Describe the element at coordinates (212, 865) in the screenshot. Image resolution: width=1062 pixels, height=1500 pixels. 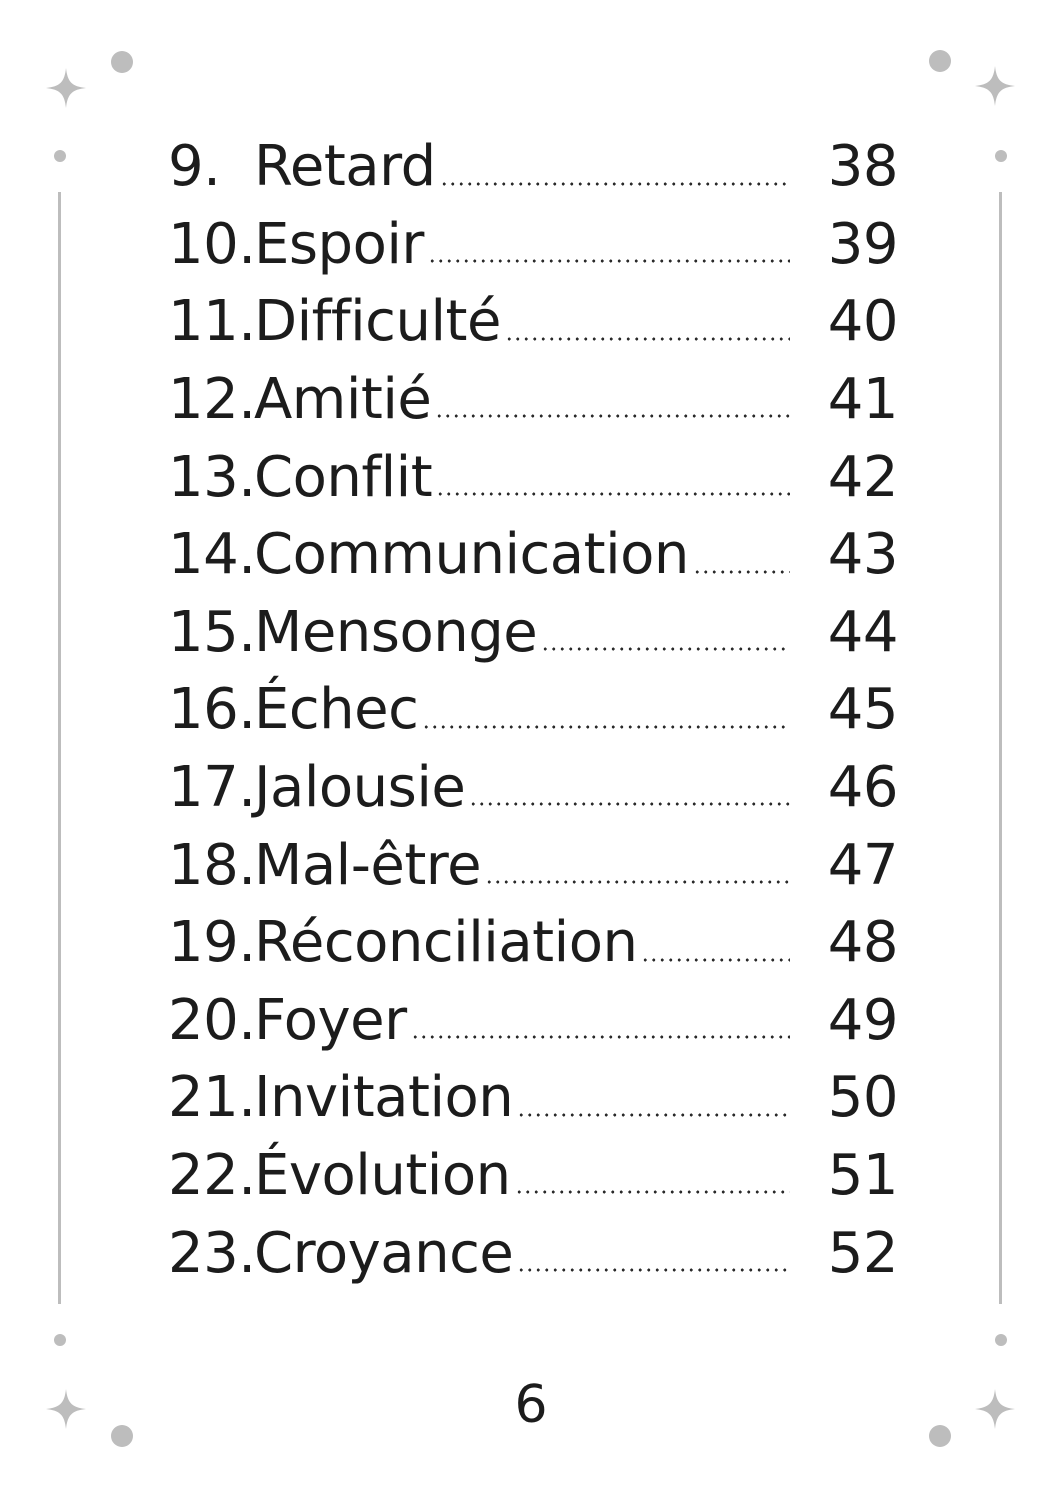
I see `entry-number: 18.` at that location.